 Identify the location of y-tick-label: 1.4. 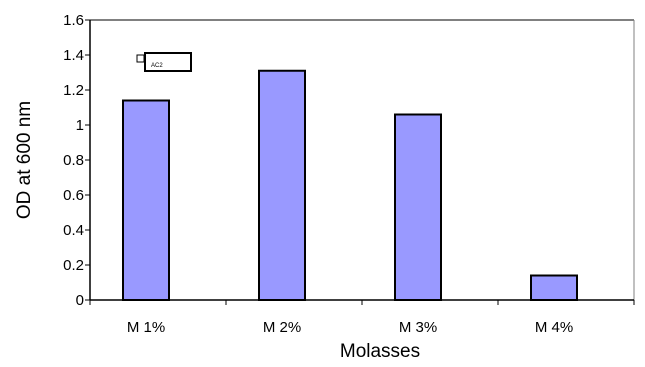
(73, 55).